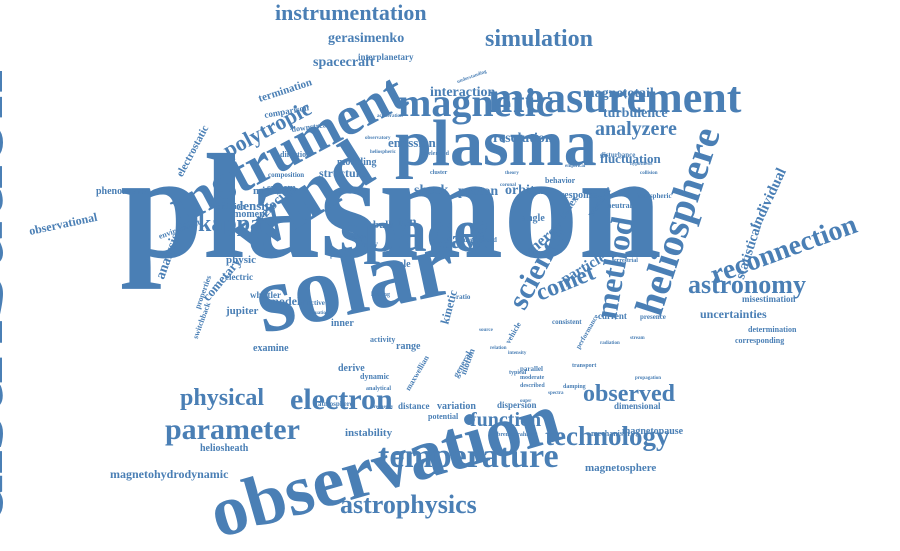  Describe the element at coordinates (239, 276) in the screenshot. I see `cloud-word-electric: electric` at that location.